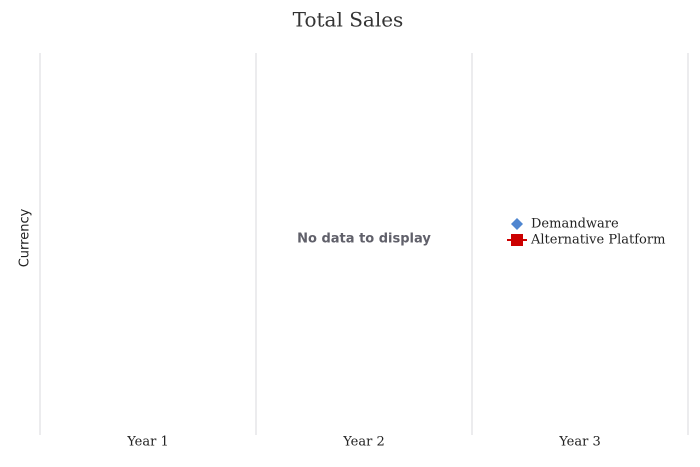  What do you see at coordinates (363, 442) in the screenshot?
I see `x-tick-label: Year 2` at bounding box center [363, 442].